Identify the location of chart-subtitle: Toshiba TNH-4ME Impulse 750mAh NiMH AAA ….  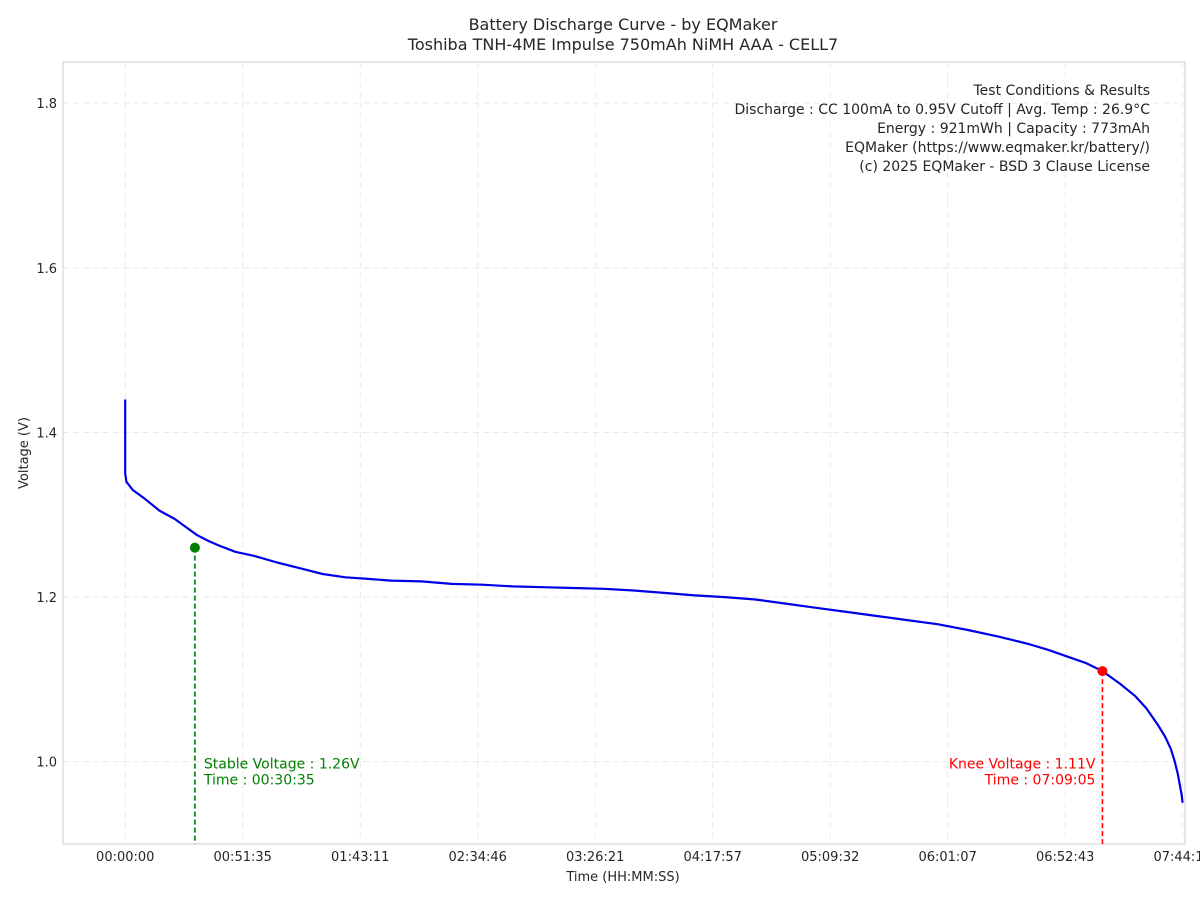
(622, 44).